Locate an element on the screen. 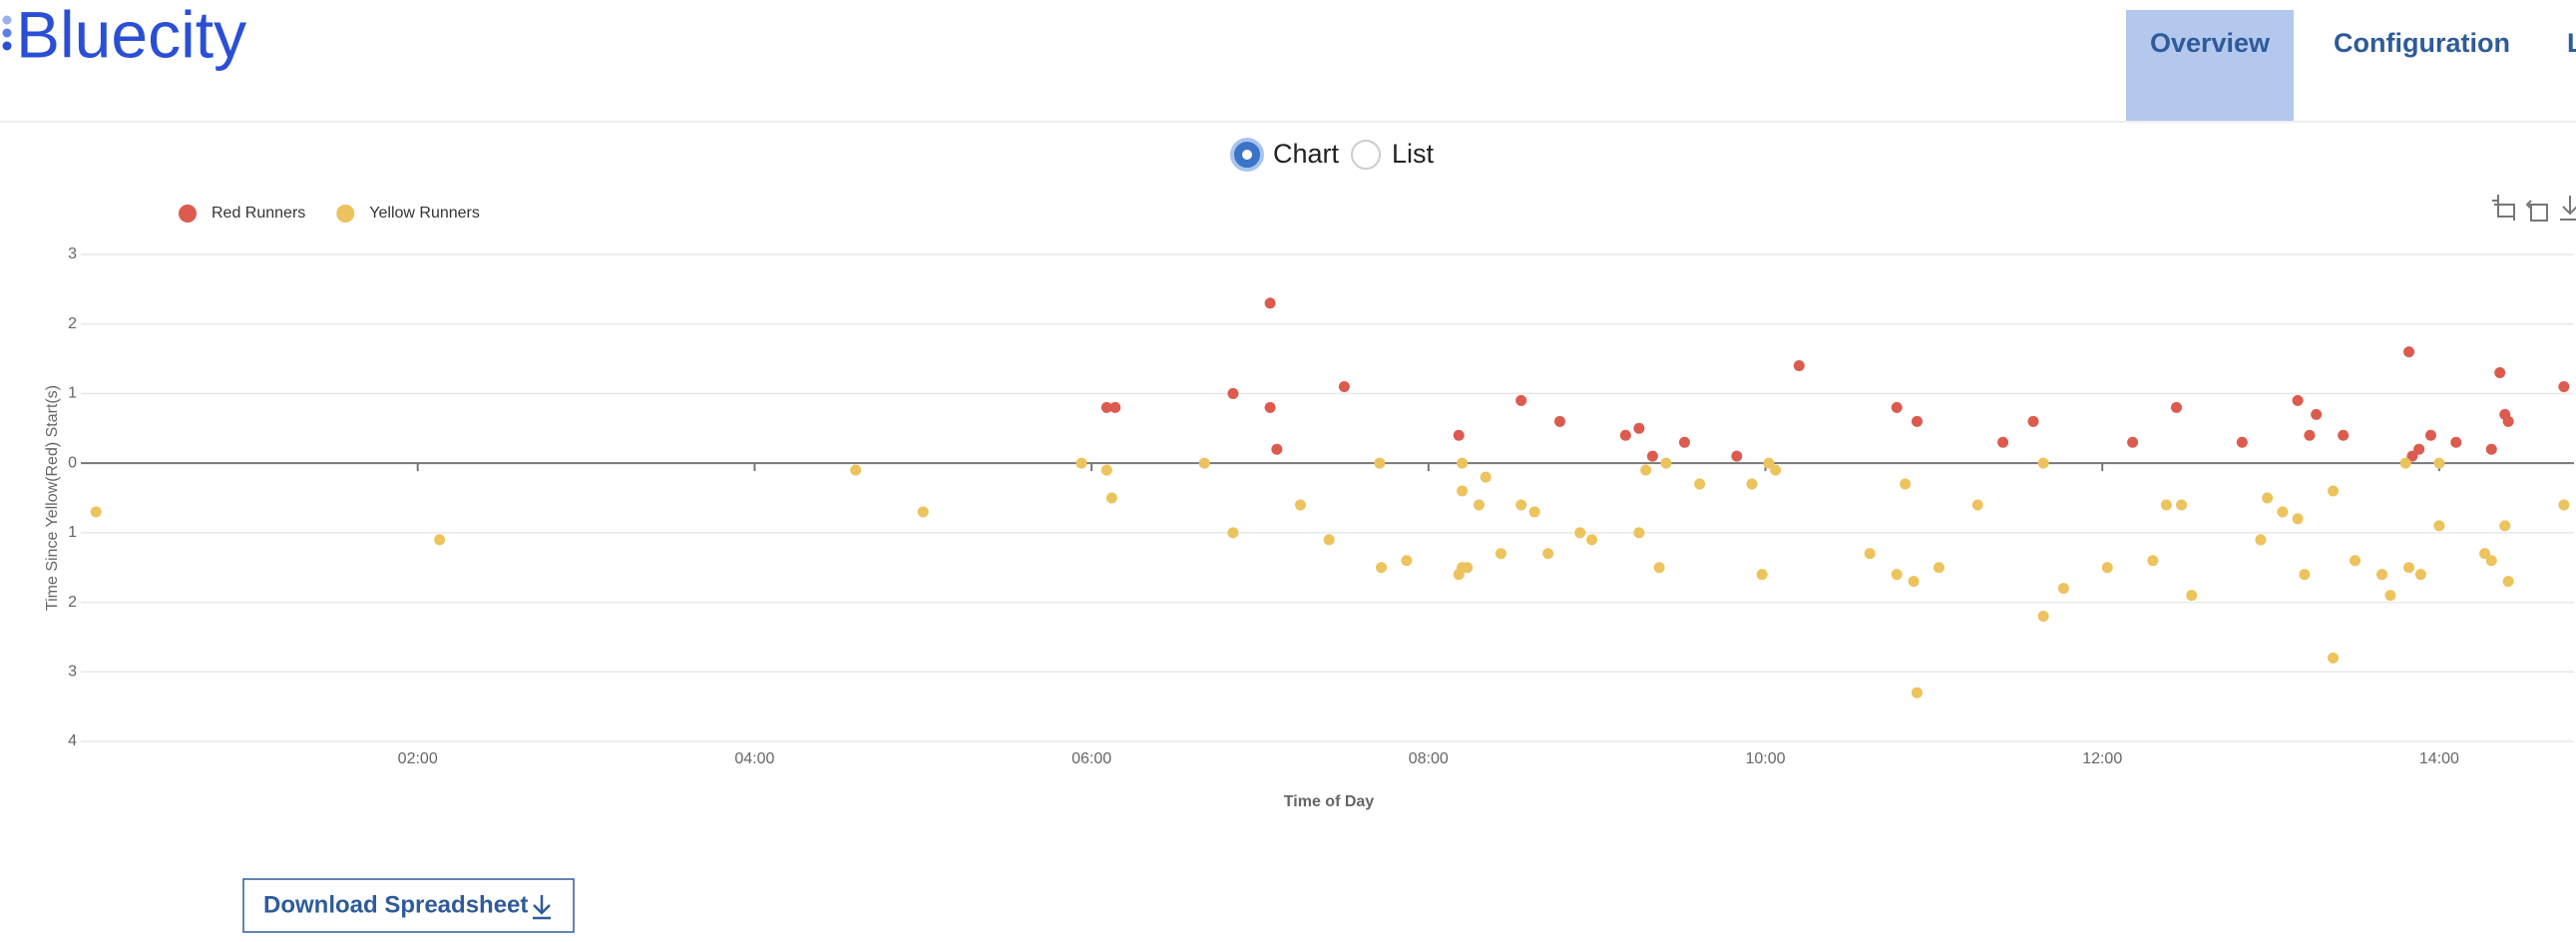  x-tick-label: 10:00 is located at coordinates (1765, 758).